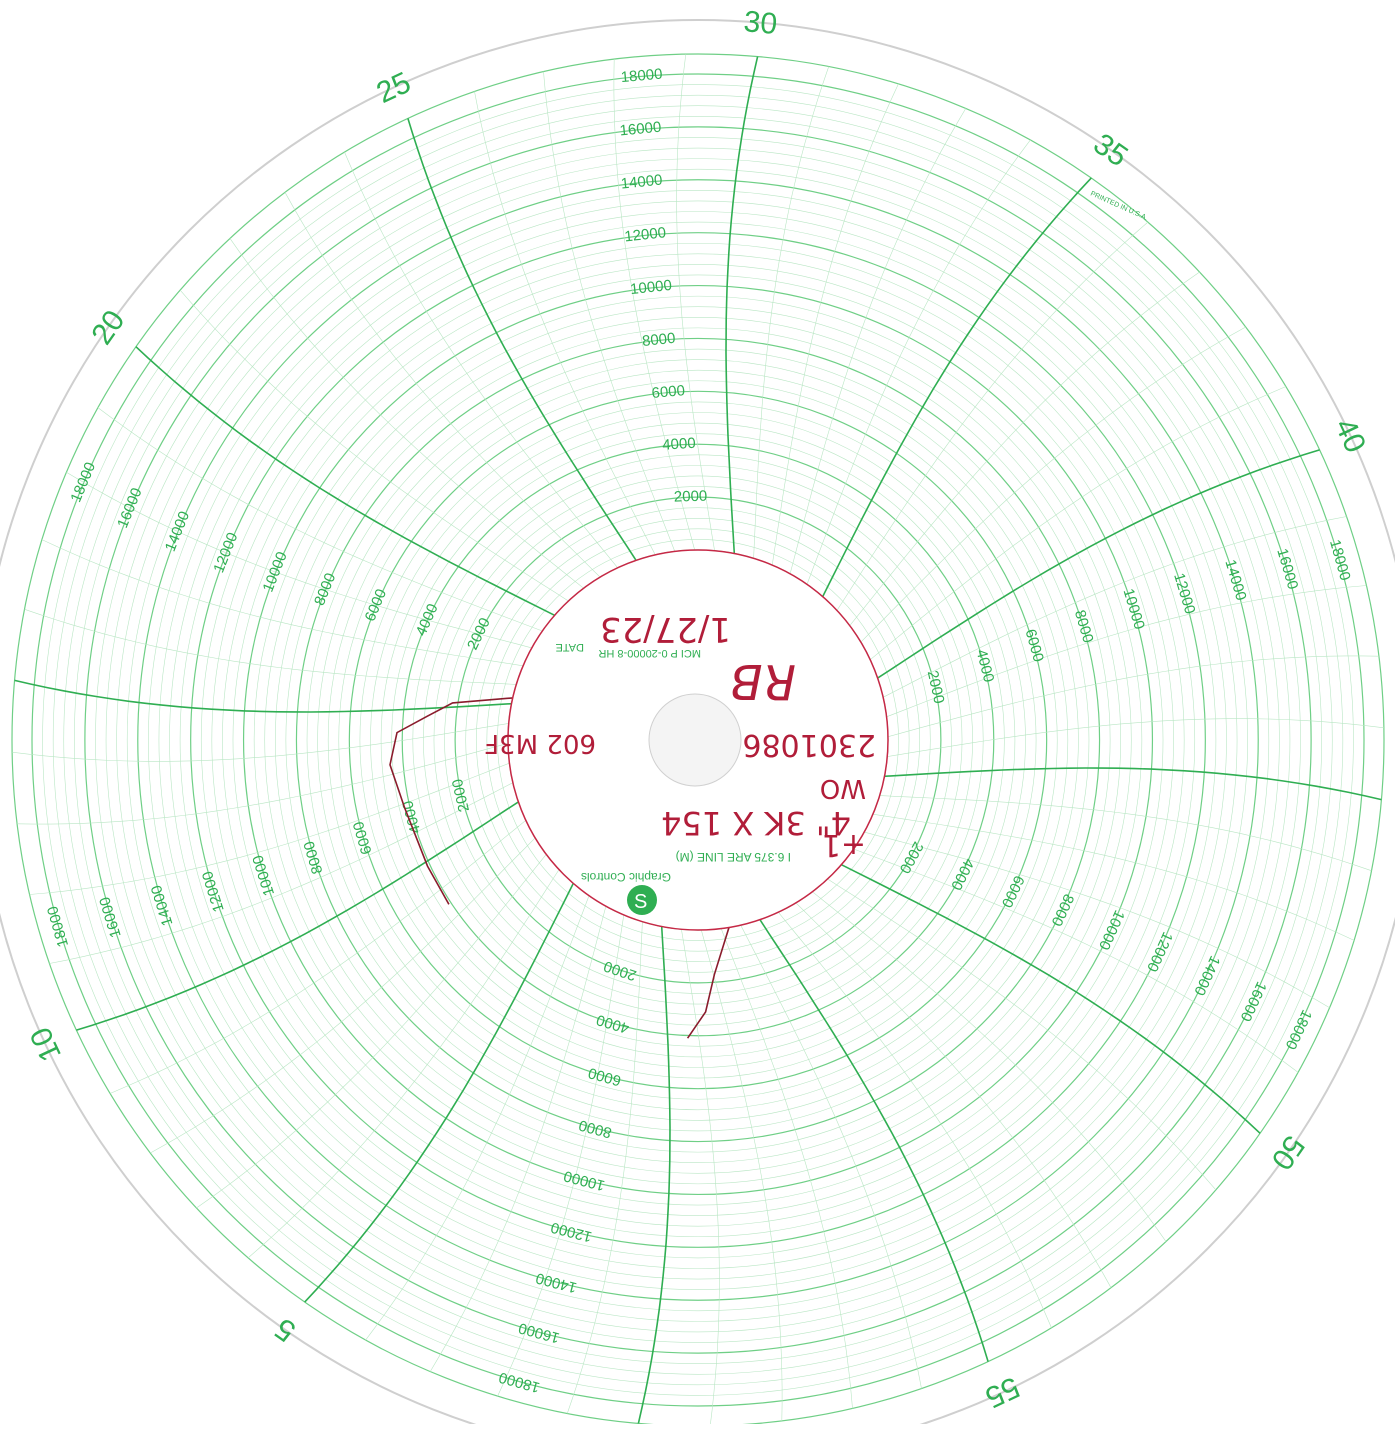 The width and height of the screenshot is (1395, 1429). What do you see at coordinates (569, 647) in the screenshot?
I see `date-caption: DATE` at bounding box center [569, 647].